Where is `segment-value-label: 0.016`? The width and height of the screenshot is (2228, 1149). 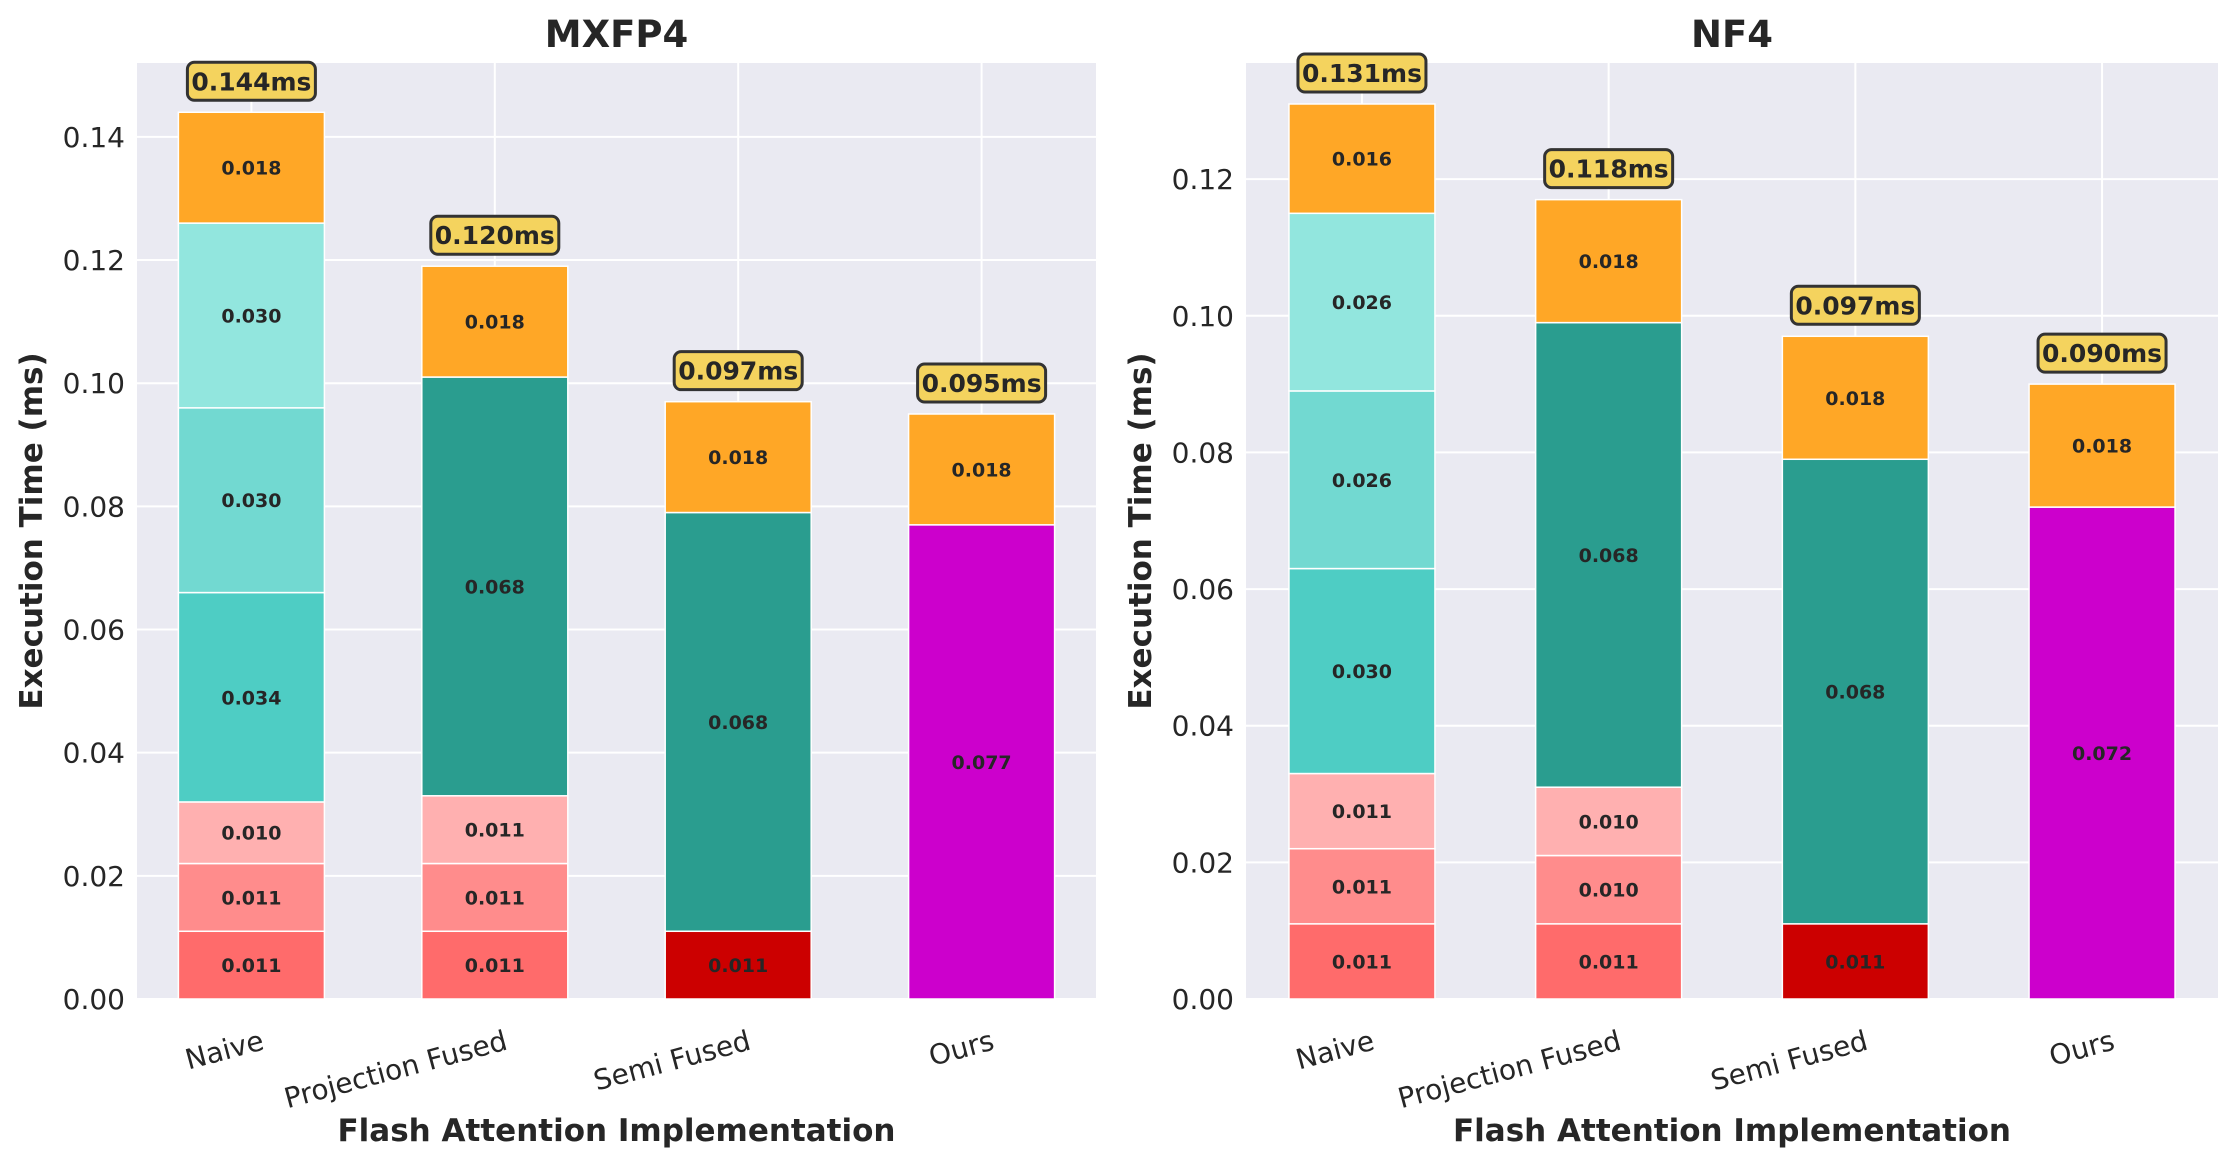 segment-value-label: 0.016 is located at coordinates (1362, 160).